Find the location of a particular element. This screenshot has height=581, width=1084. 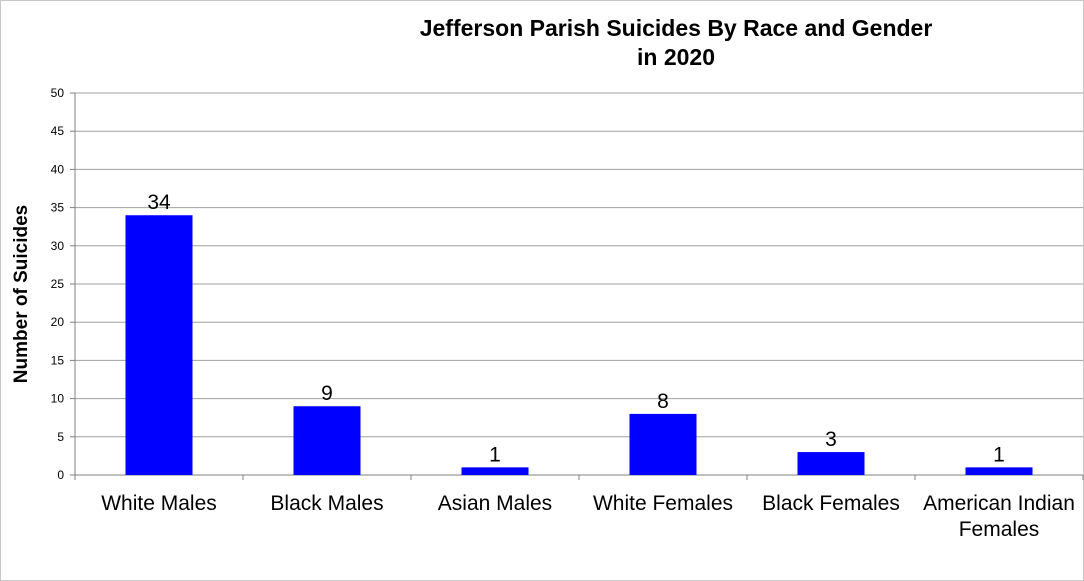

x-tick-label-line: White Males is located at coordinates (159, 503).